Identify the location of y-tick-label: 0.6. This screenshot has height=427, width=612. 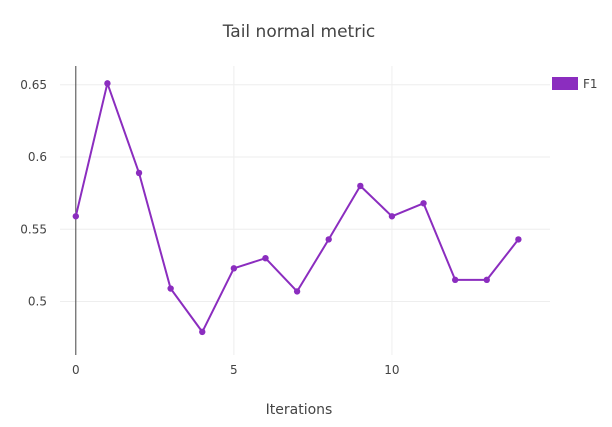
(37, 157).